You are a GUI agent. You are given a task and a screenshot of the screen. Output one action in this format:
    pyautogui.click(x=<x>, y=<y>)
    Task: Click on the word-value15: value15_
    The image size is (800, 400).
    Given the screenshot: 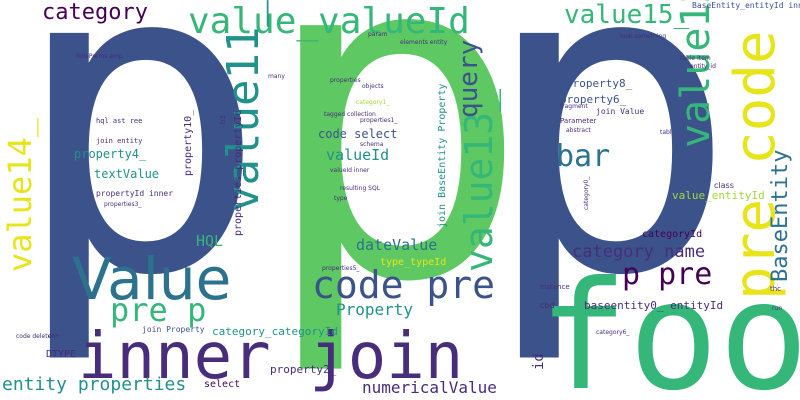 What is the action you would take?
    pyautogui.click(x=627, y=15)
    